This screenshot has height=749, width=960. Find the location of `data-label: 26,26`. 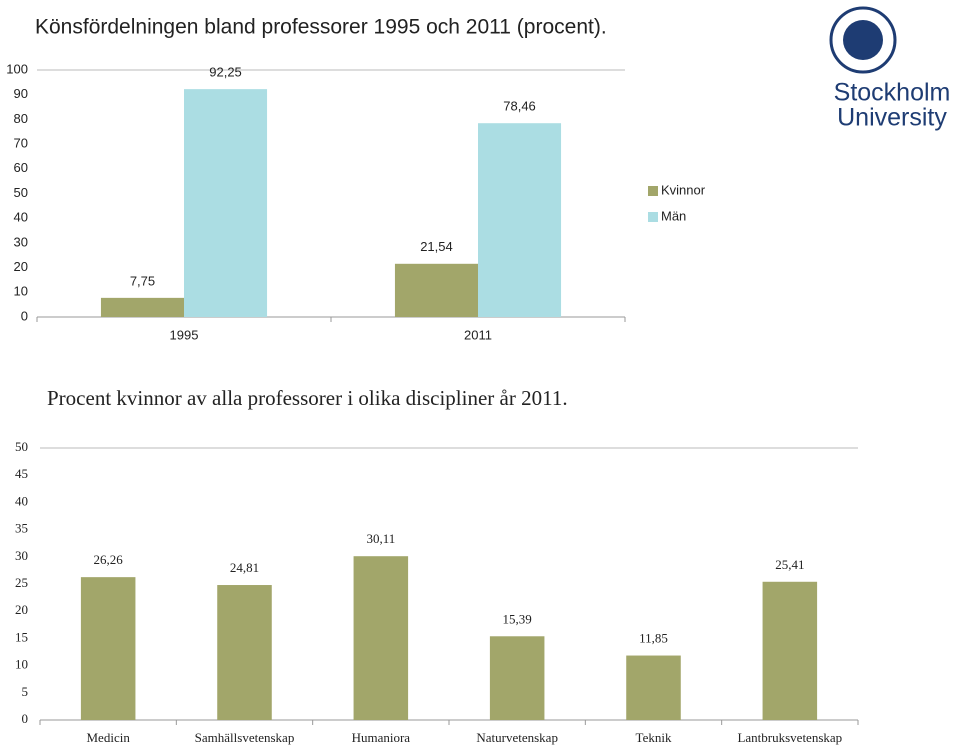

data-label: 26,26 is located at coordinates (109, 559).